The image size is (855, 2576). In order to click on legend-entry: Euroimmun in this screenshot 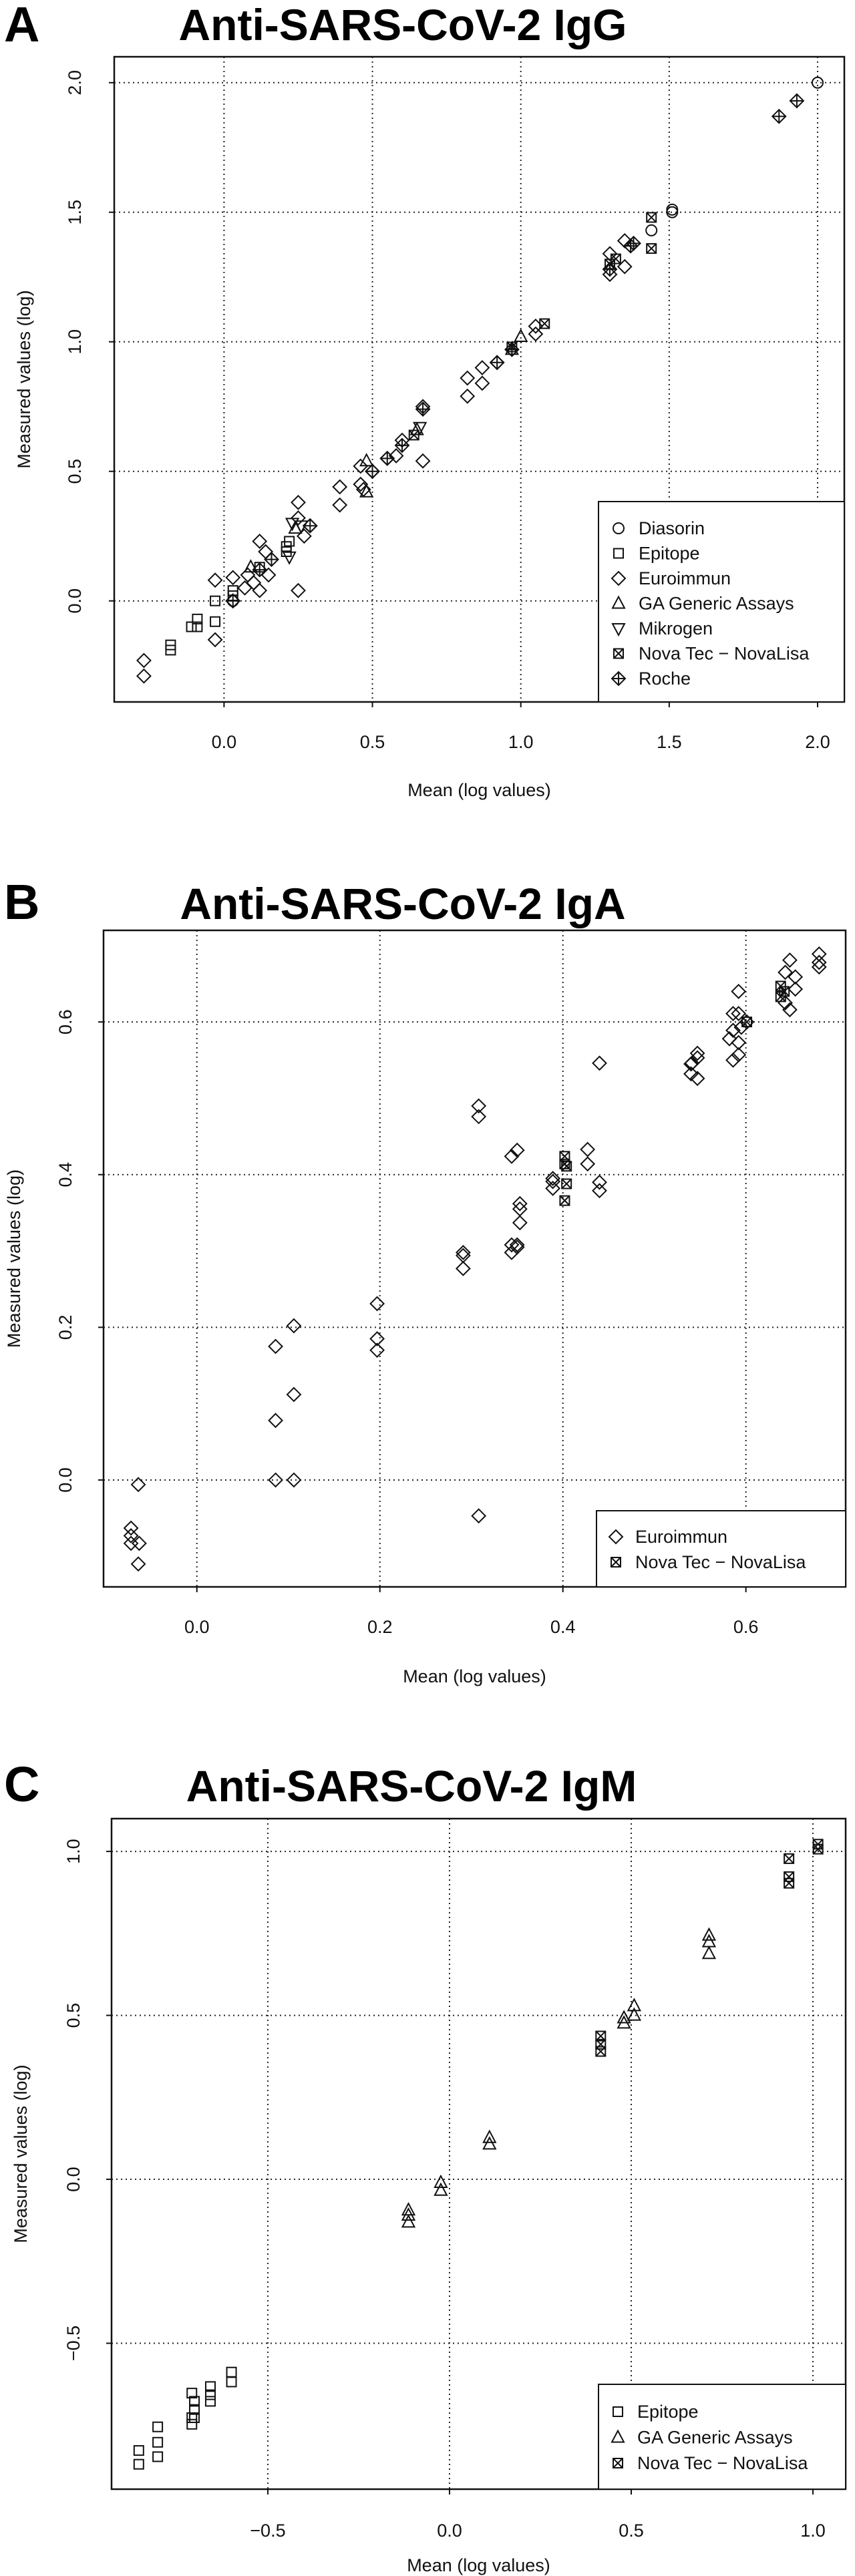, I will do `click(685, 578)`.